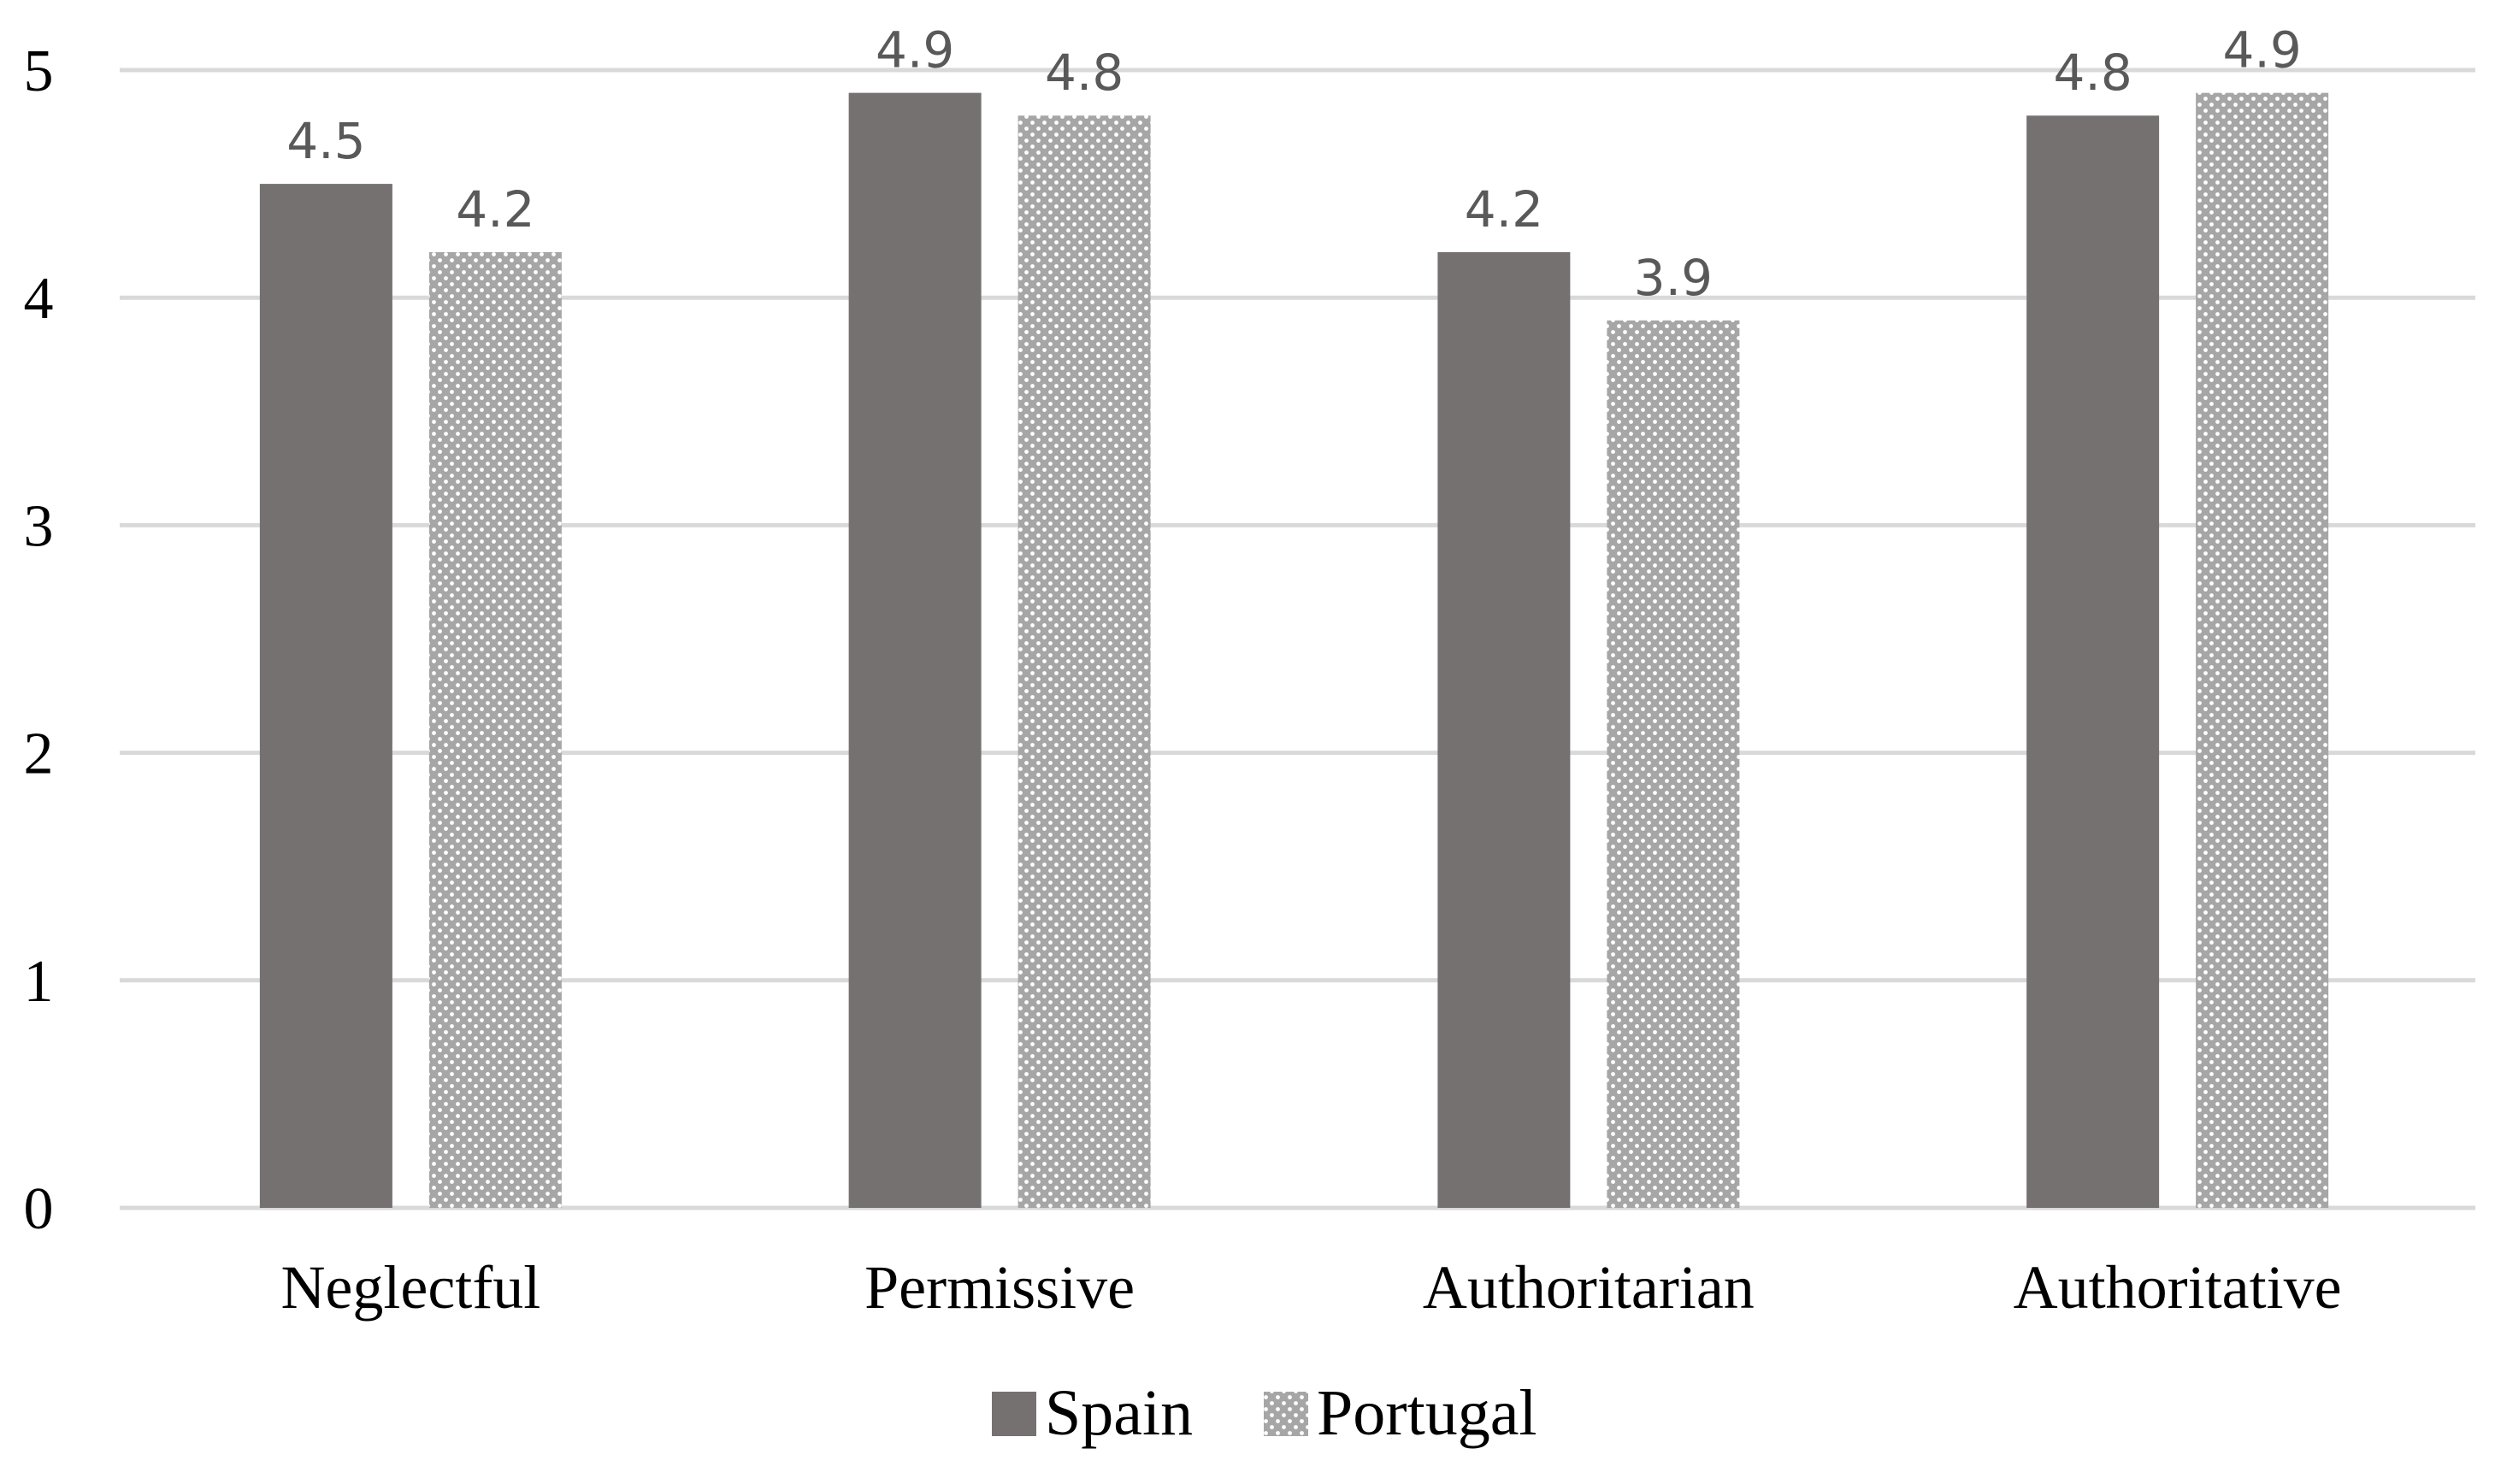  Describe the element at coordinates (1427, 1413) in the screenshot. I see `legend-label-portugal: Portugal` at that location.